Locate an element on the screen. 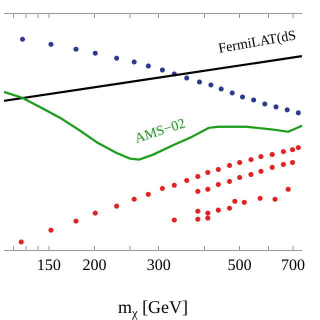 The width and height of the screenshot is (320, 320). x-tick-label: 150 is located at coordinates (48, 265).